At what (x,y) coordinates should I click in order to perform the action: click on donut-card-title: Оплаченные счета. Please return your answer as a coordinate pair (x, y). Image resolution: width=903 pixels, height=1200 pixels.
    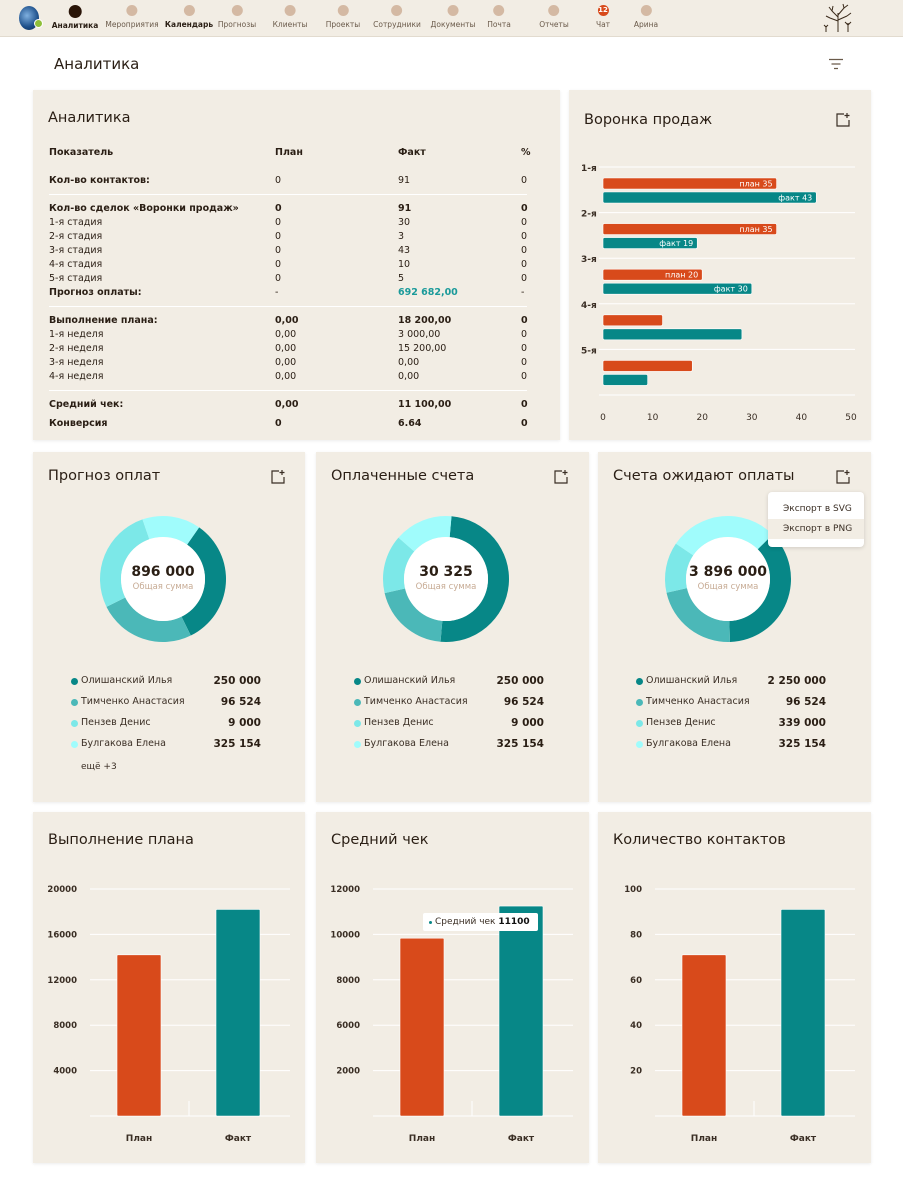
    Looking at the image, I should click on (403, 476).